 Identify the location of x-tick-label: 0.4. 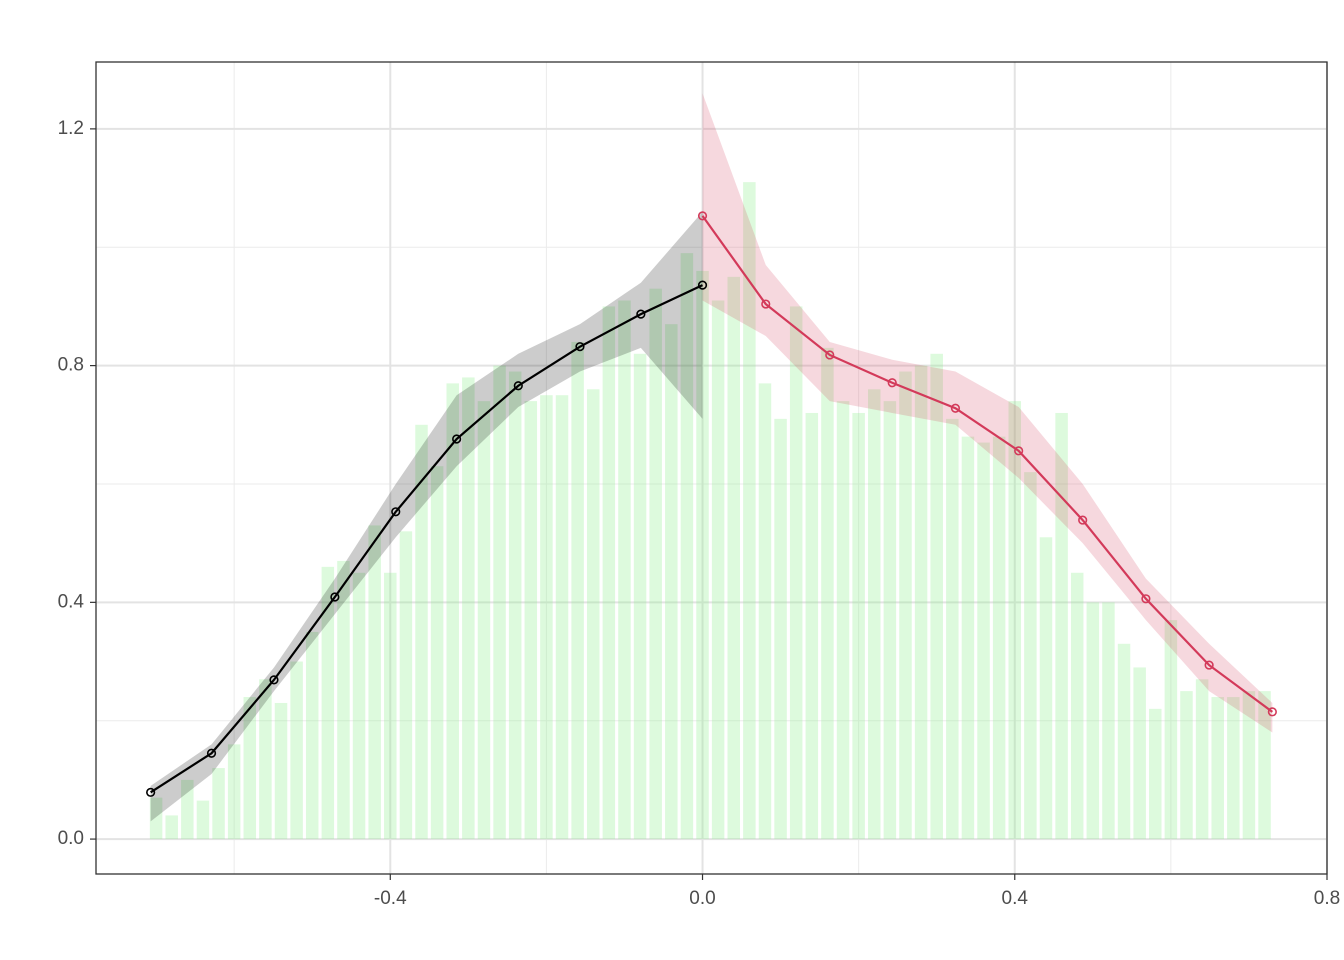
(1015, 898).